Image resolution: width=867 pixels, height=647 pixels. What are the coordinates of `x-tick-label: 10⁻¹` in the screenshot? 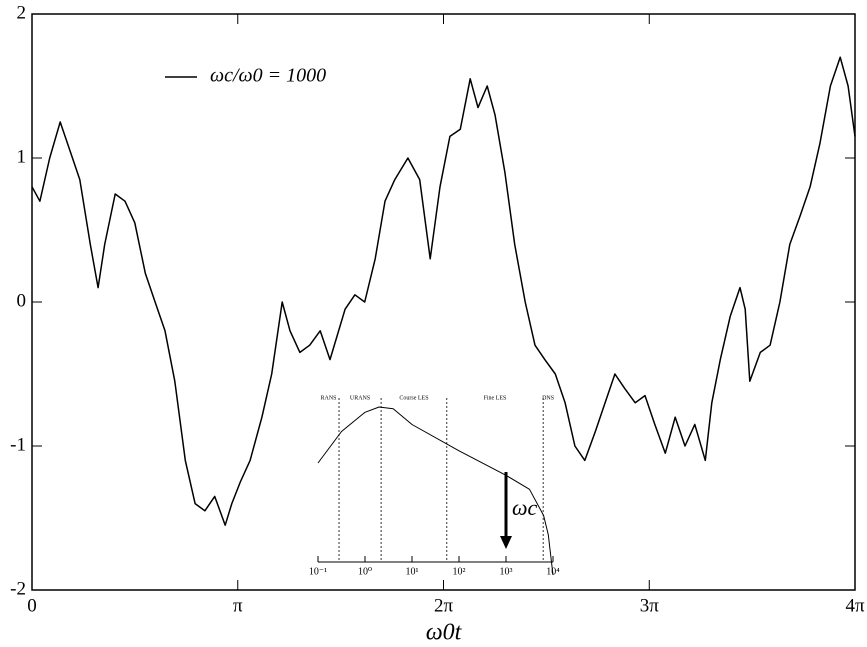 It's located at (318, 571).